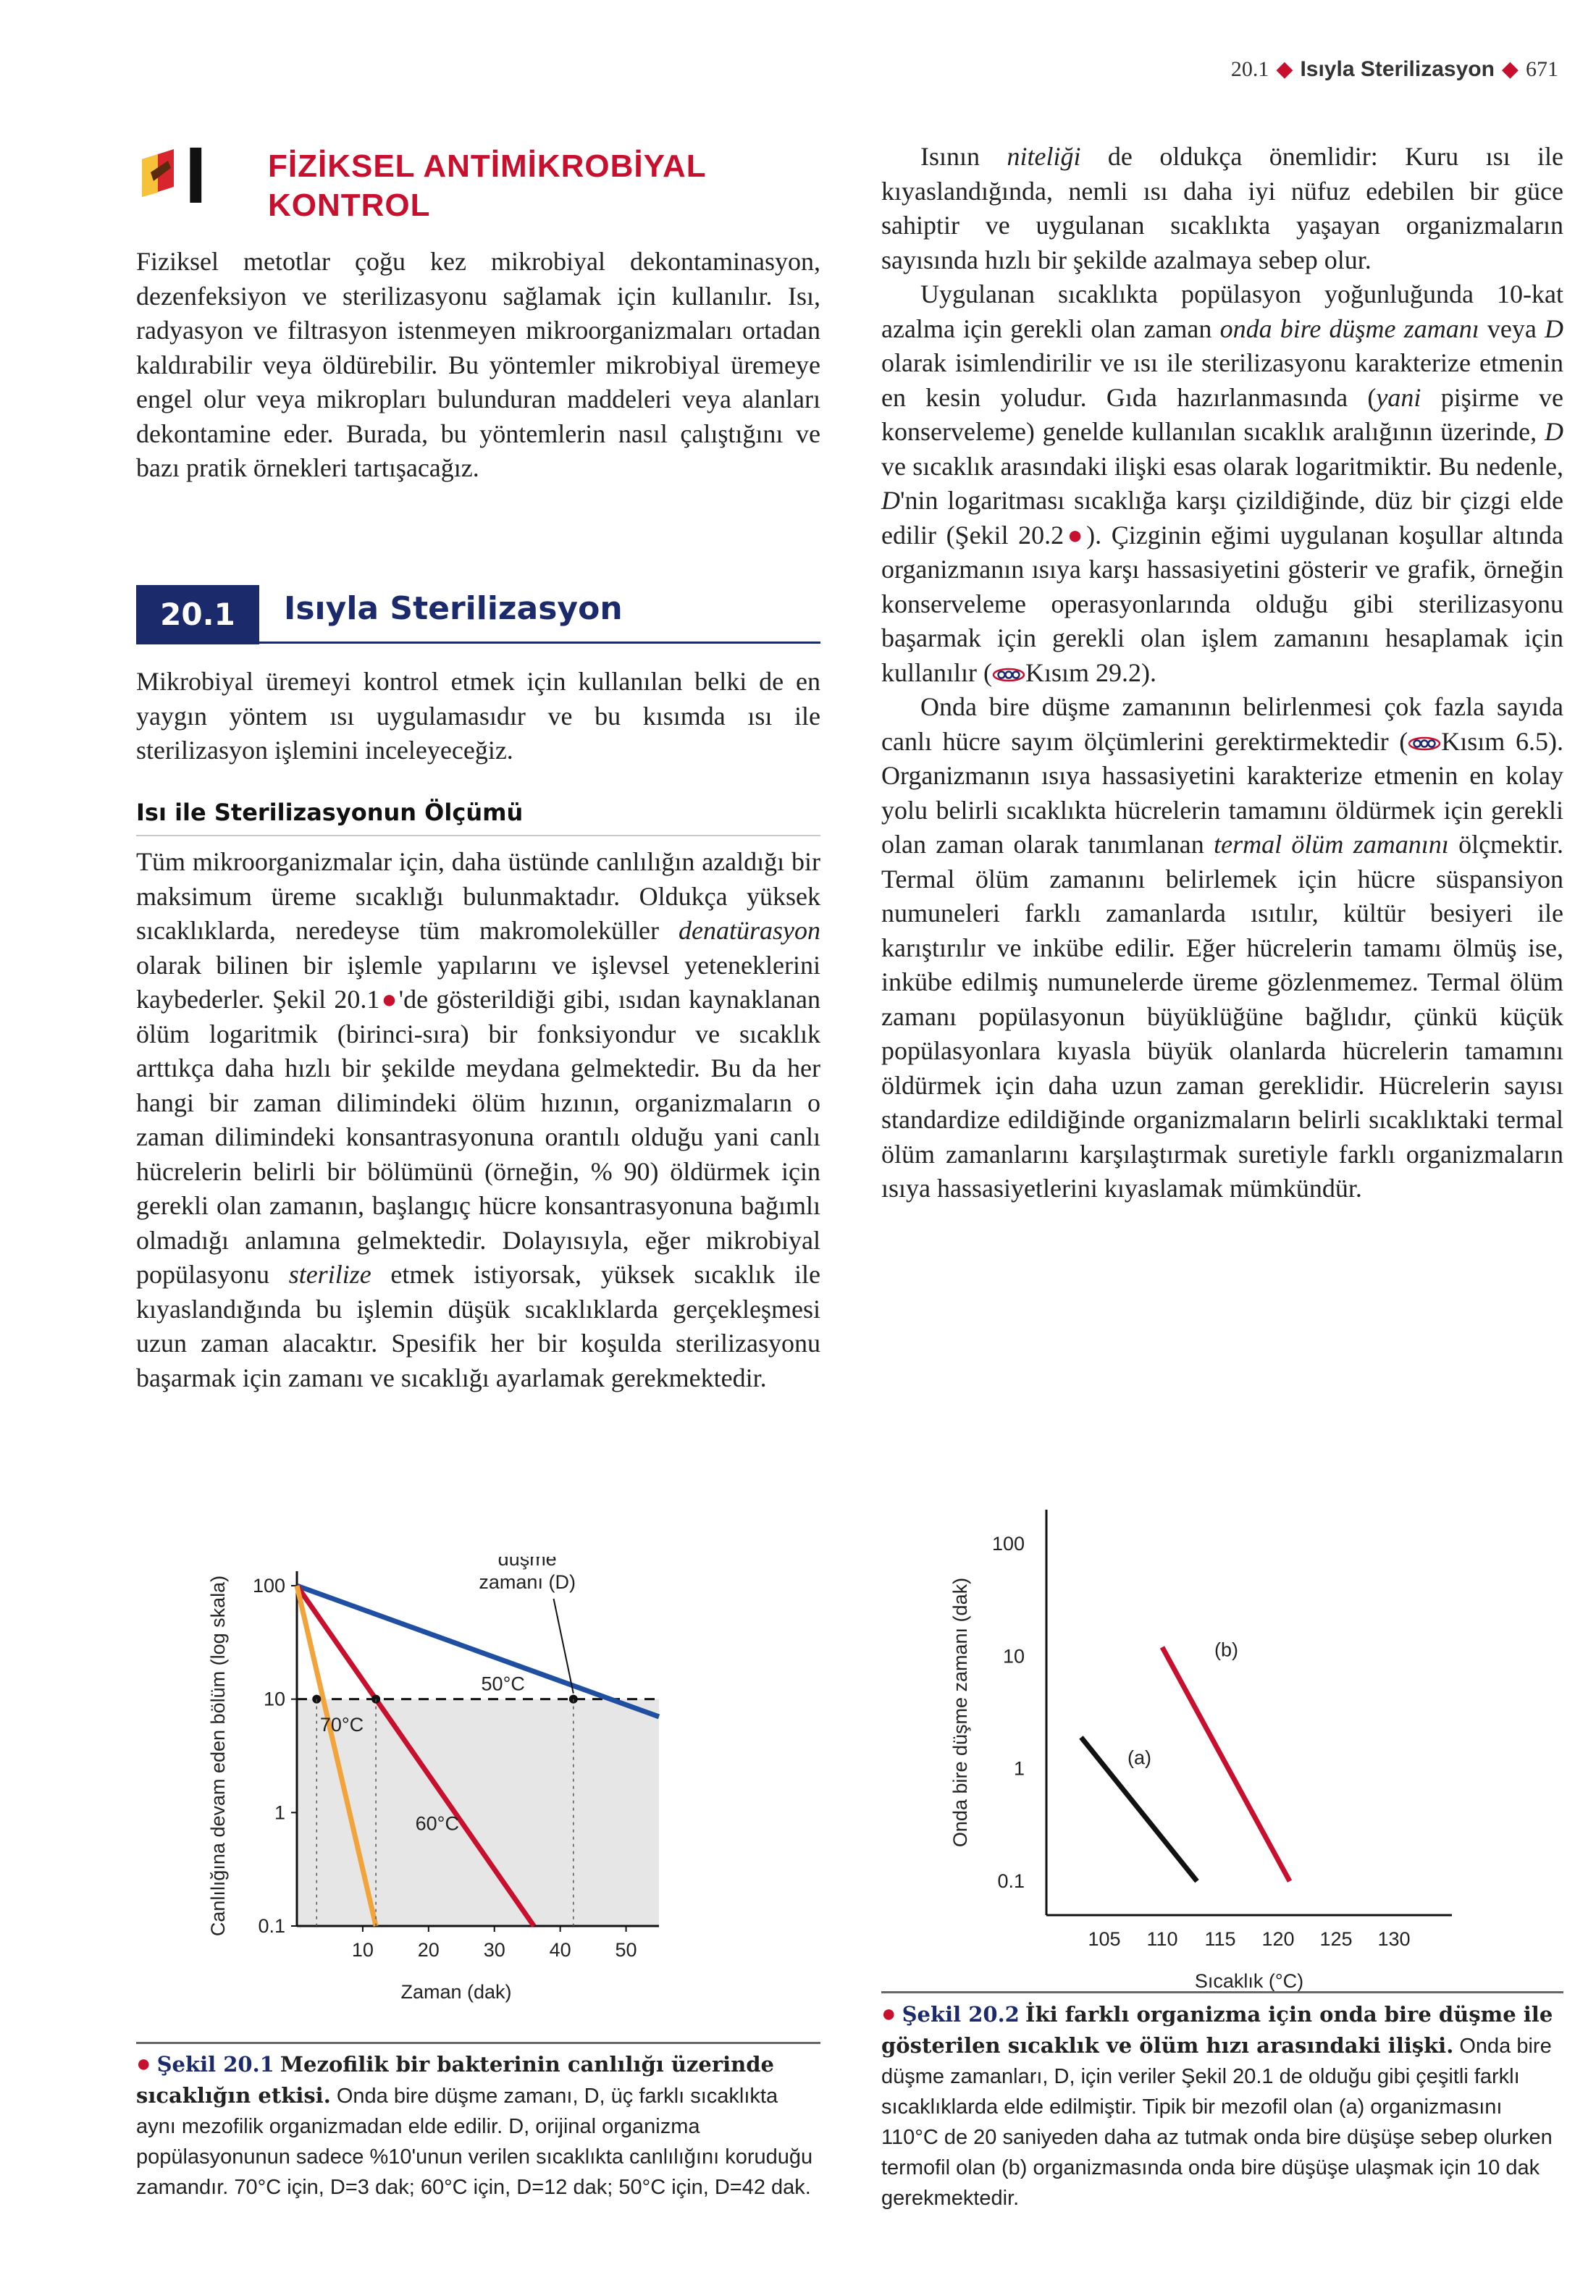 The image size is (1596, 2296). Describe the element at coordinates (1397, 69) in the screenshot. I see `running-head-title: Isıyla Sterilizasyon` at that location.